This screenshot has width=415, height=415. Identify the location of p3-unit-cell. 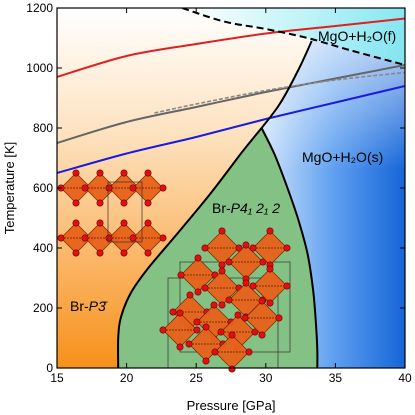
(125, 212).